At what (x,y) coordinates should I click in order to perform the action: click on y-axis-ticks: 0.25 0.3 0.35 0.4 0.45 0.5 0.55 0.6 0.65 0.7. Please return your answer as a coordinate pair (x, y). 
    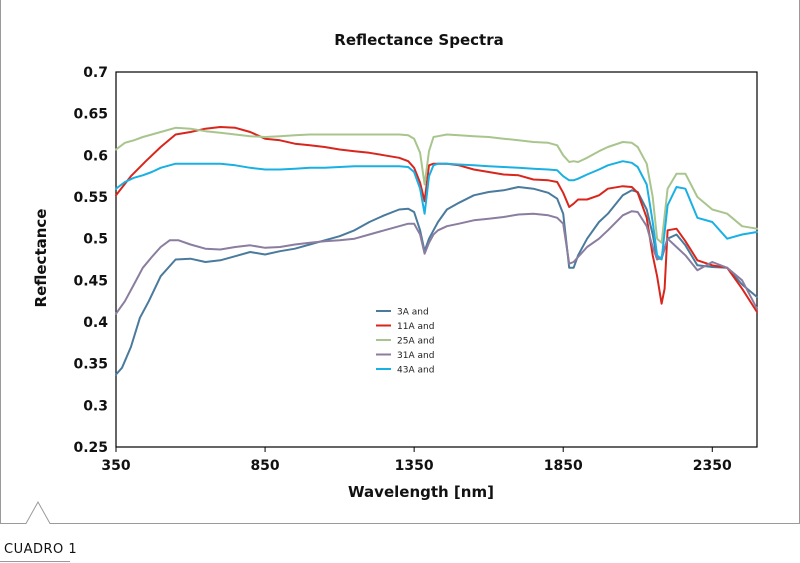
    Looking at the image, I should click on (90, 260).